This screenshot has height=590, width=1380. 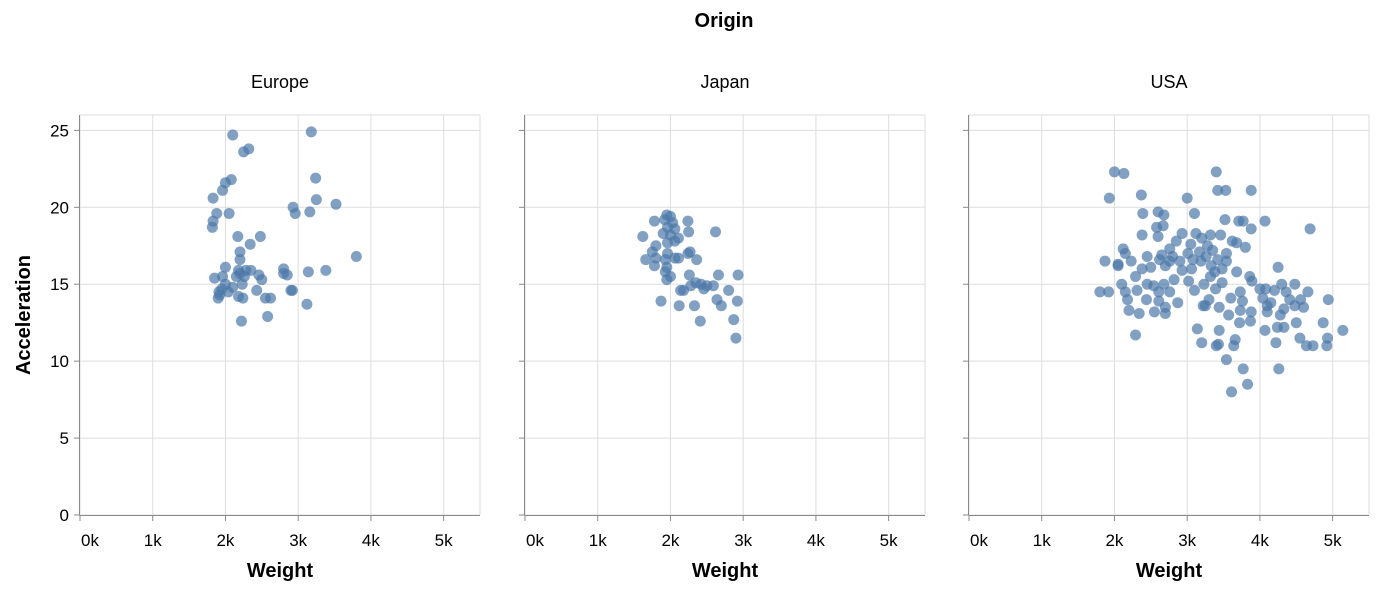 I want to click on y-tick-label: 5, so click(x=64, y=438).